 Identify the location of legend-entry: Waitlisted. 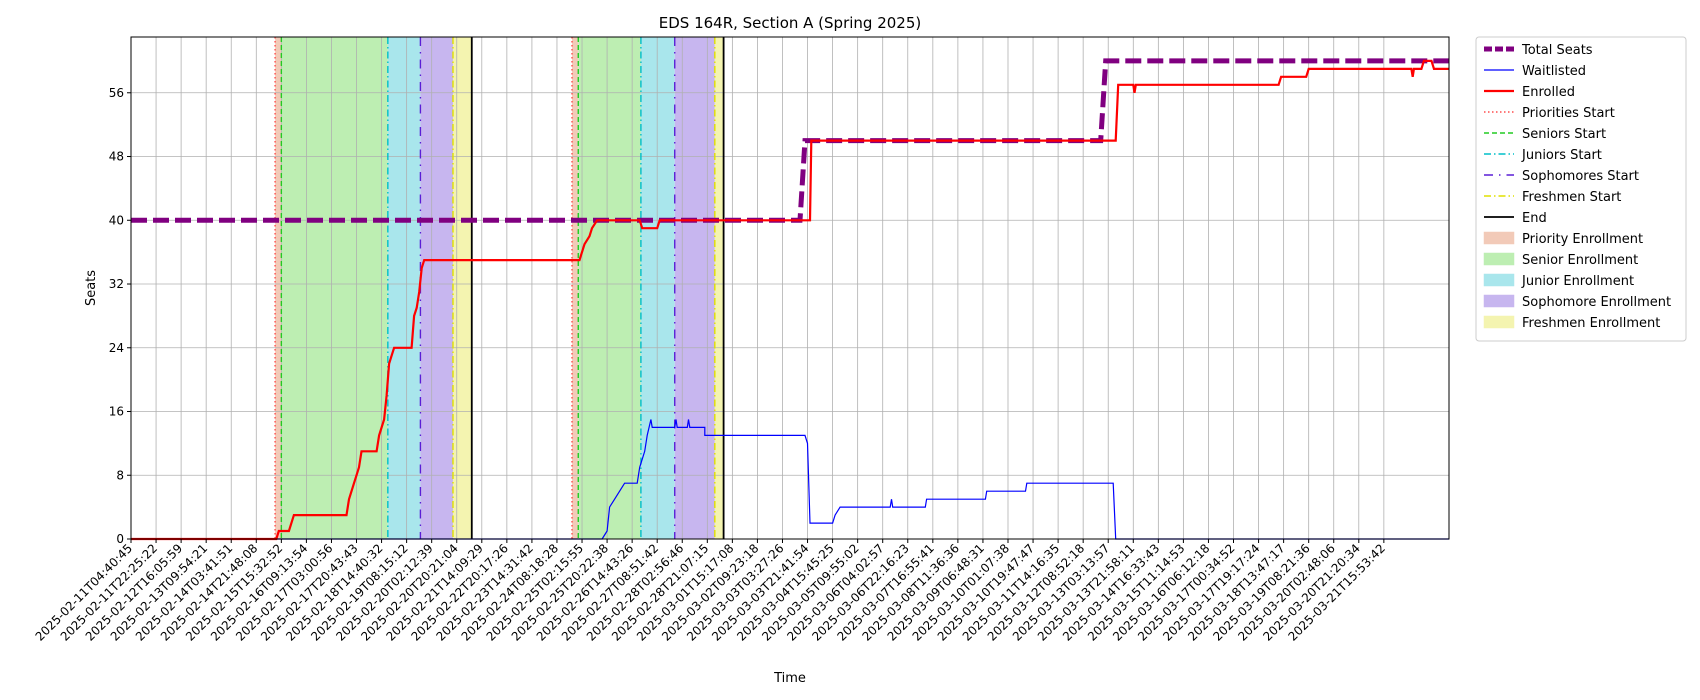
(1554, 71).